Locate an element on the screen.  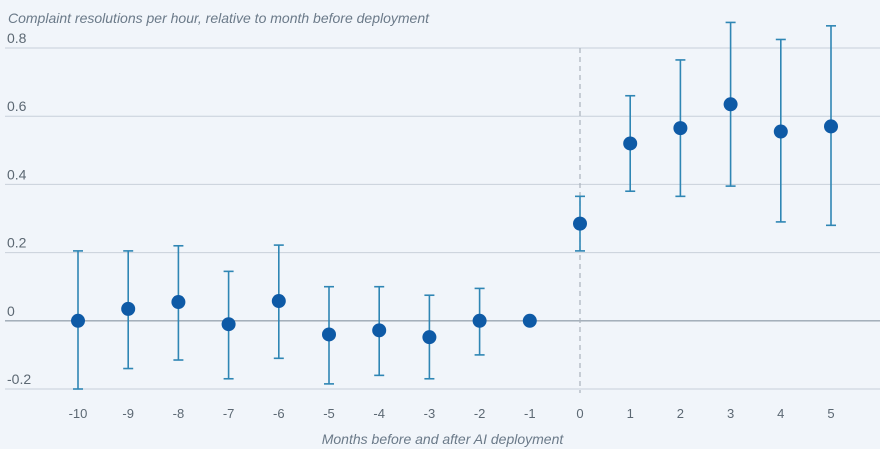
x-tick-label: -1 is located at coordinates (530, 413).